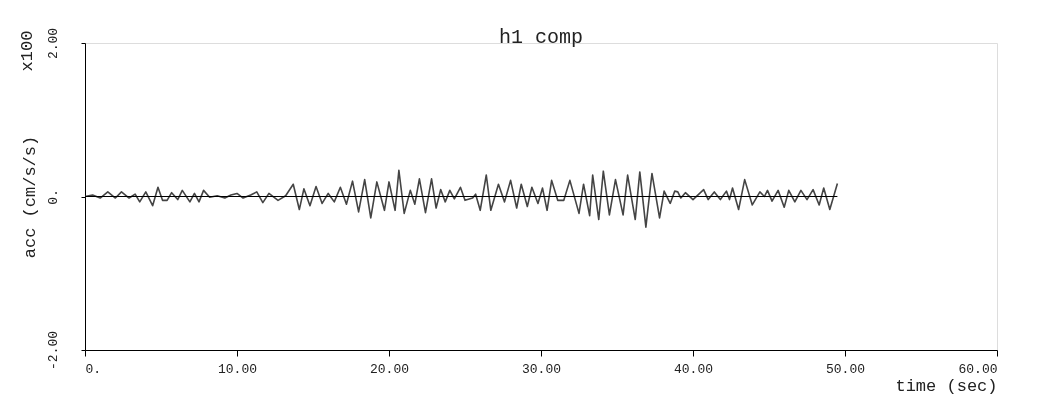 The image size is (1048, 418). I want to click on x-tick-label: 10.00, so click(237, 369).